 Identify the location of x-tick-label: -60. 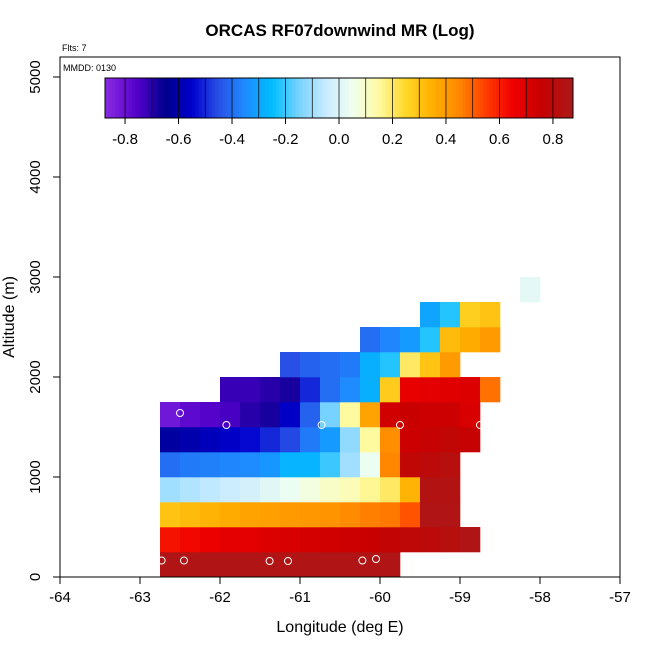
(380, 597).